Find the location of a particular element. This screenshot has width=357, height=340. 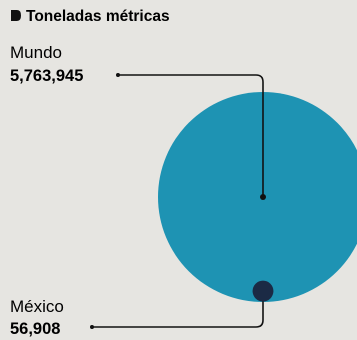

world-label: Mundo is located at coordinates (36, 52).